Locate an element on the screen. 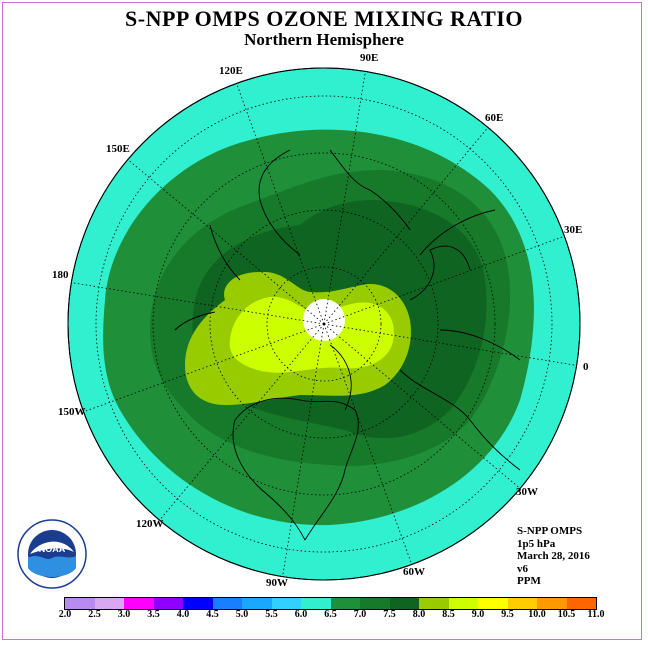  colorbar-tick-label: 9.0 is located at coordinates (478, 614).